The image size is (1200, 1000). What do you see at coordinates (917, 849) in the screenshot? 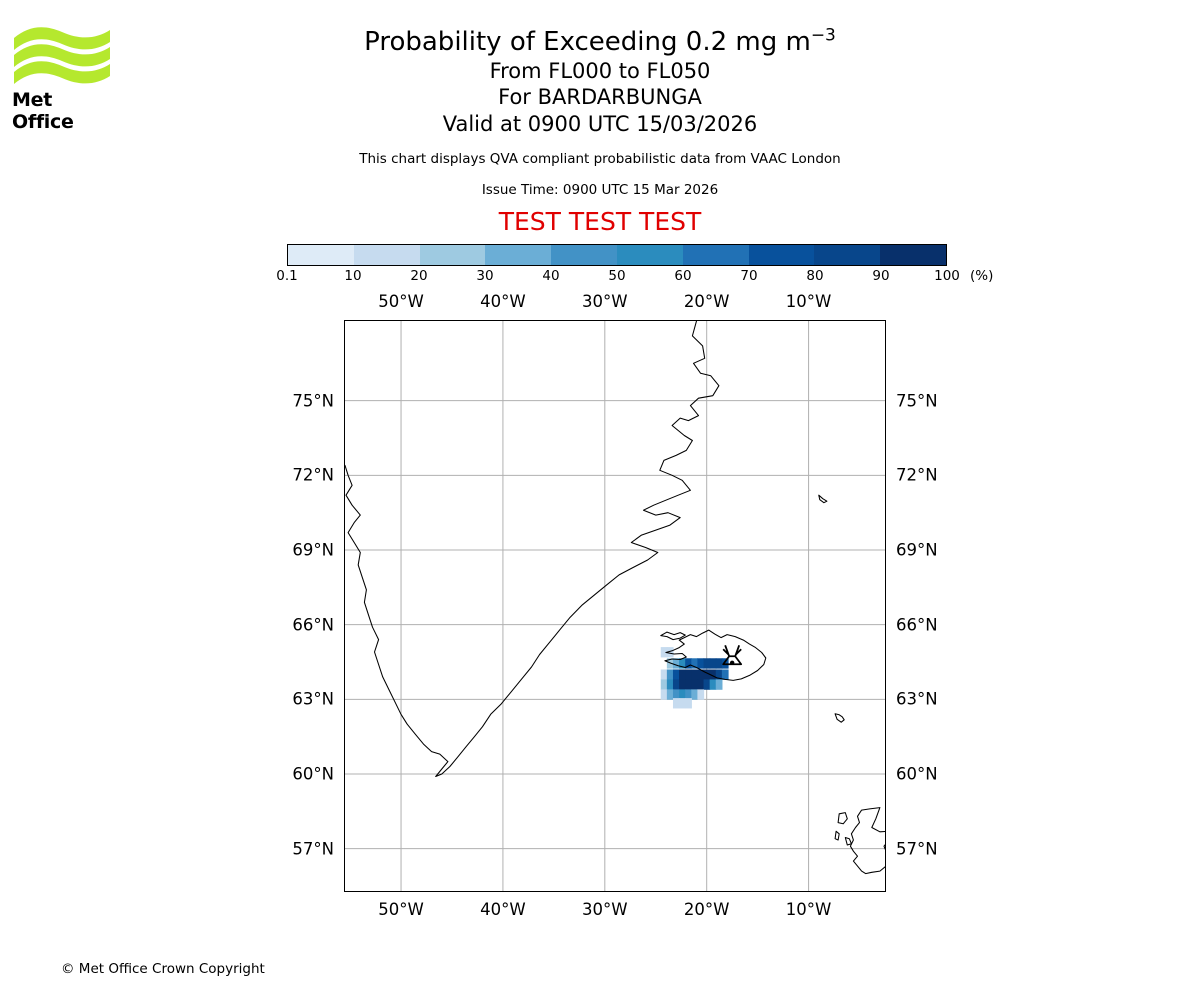
I see `lat-label-right-57°N: 57°N` at bounding box center [917, 849].